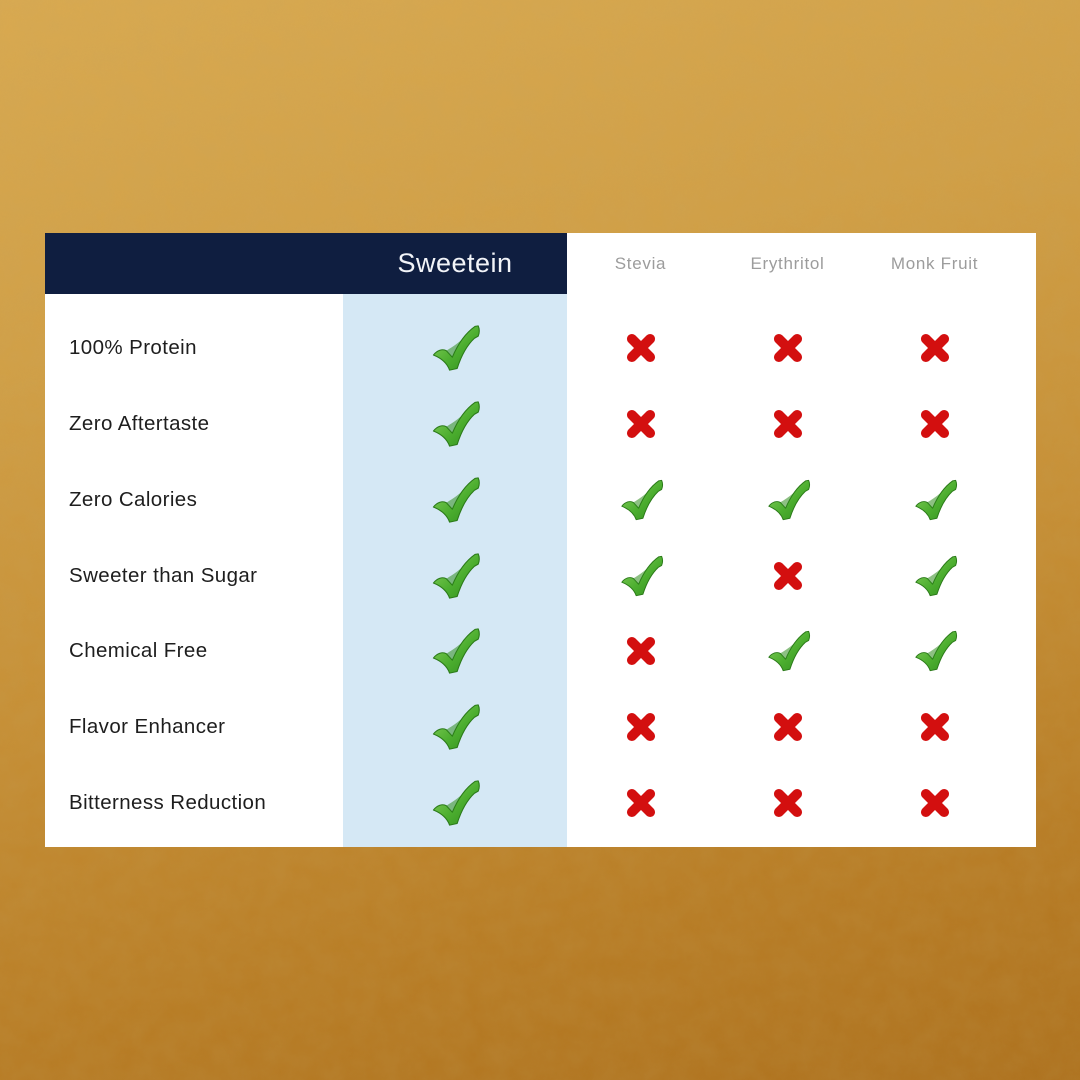  I want to click on column-header-erythritol: Erythritol, so click(787, 263).